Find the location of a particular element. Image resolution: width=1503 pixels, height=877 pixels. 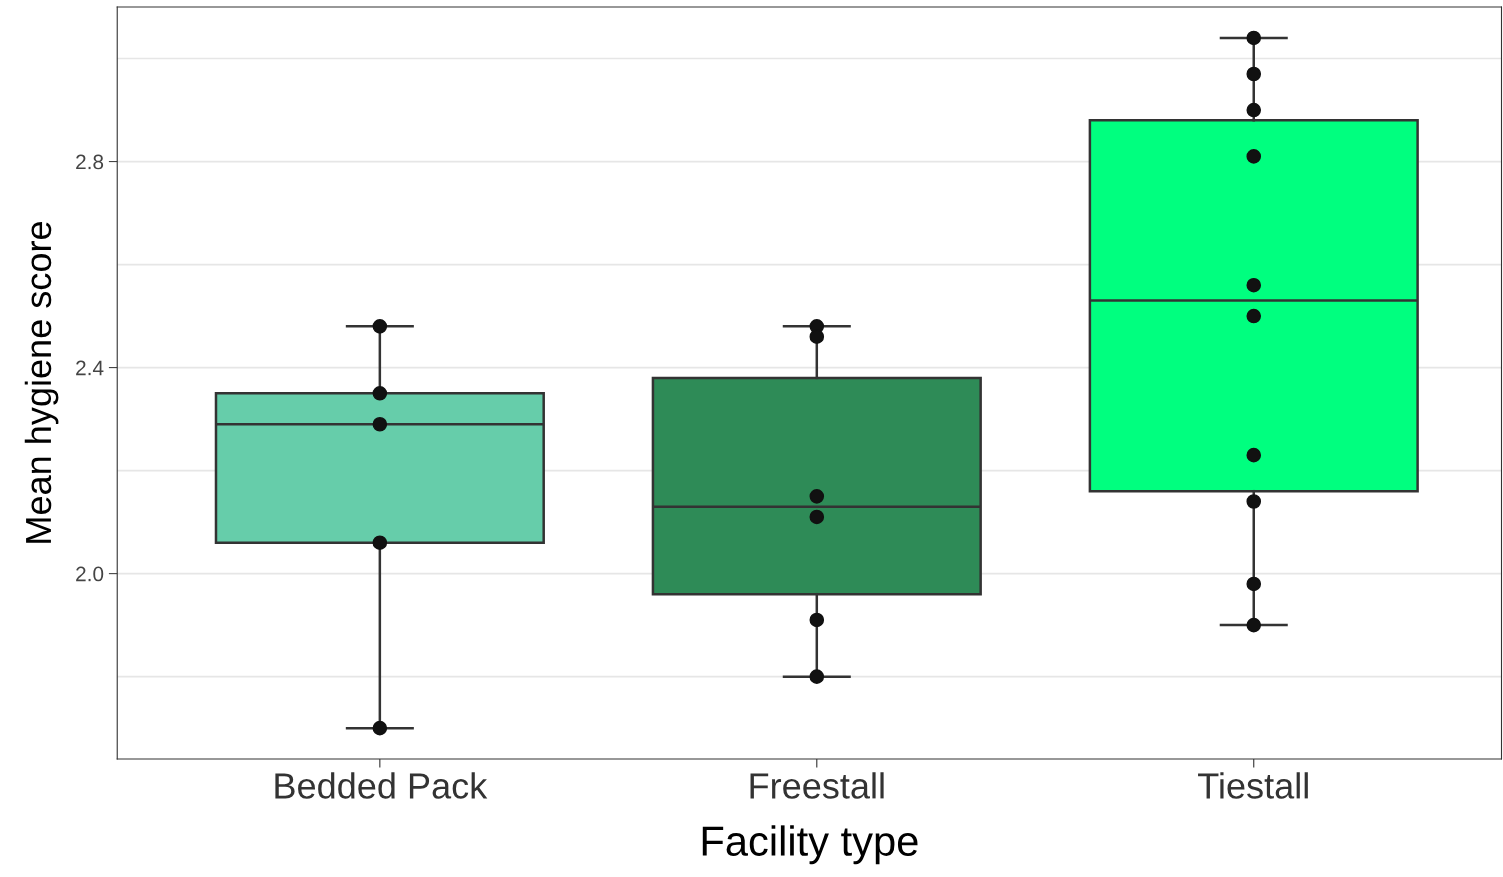

y-axis-title: Mean hygiene score is located at coordinates (41, 382).